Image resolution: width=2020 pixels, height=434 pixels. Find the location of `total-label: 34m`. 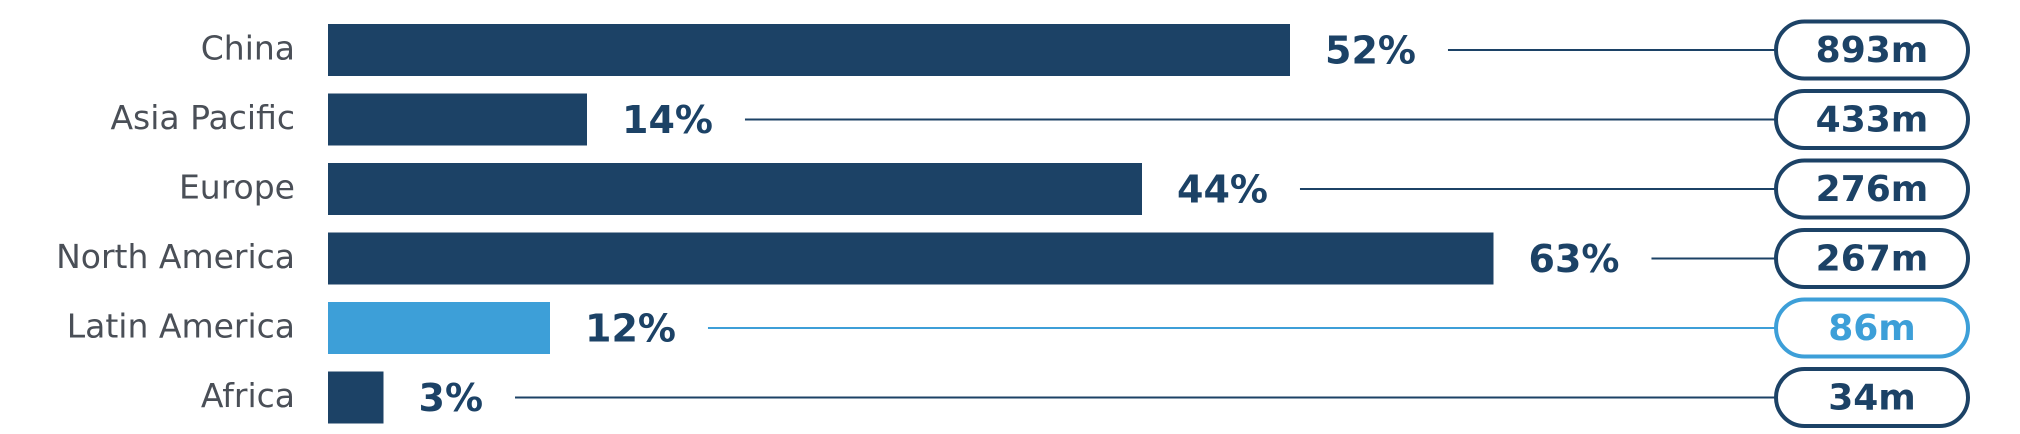

total-label: 34m is located at coordinates (1872, 398).